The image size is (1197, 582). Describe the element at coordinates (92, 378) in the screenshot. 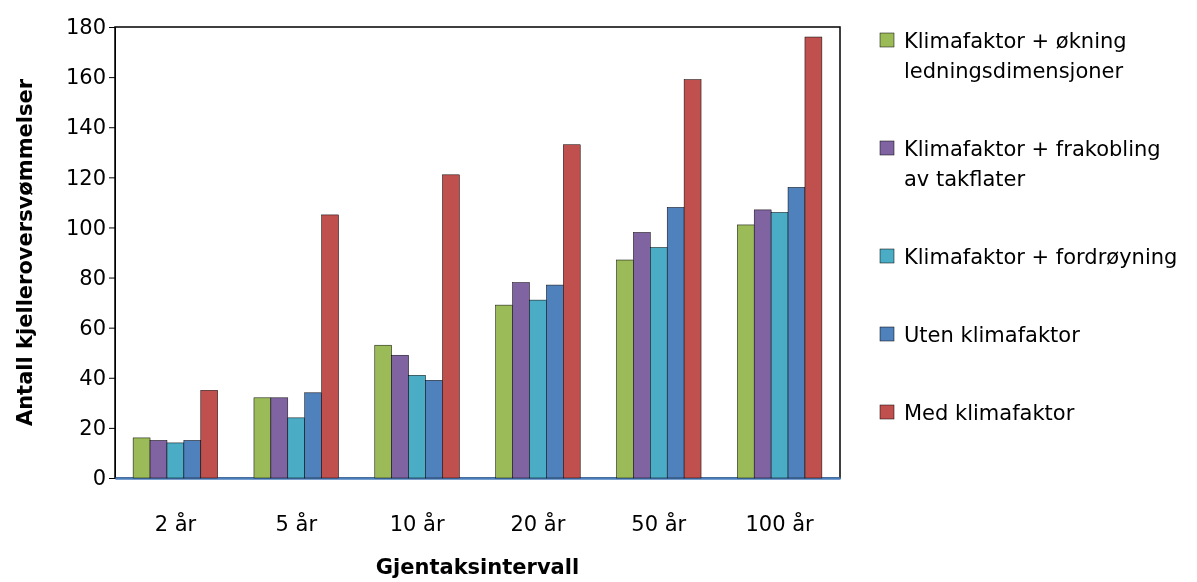

I see `y-tick-label: 40` at that location.